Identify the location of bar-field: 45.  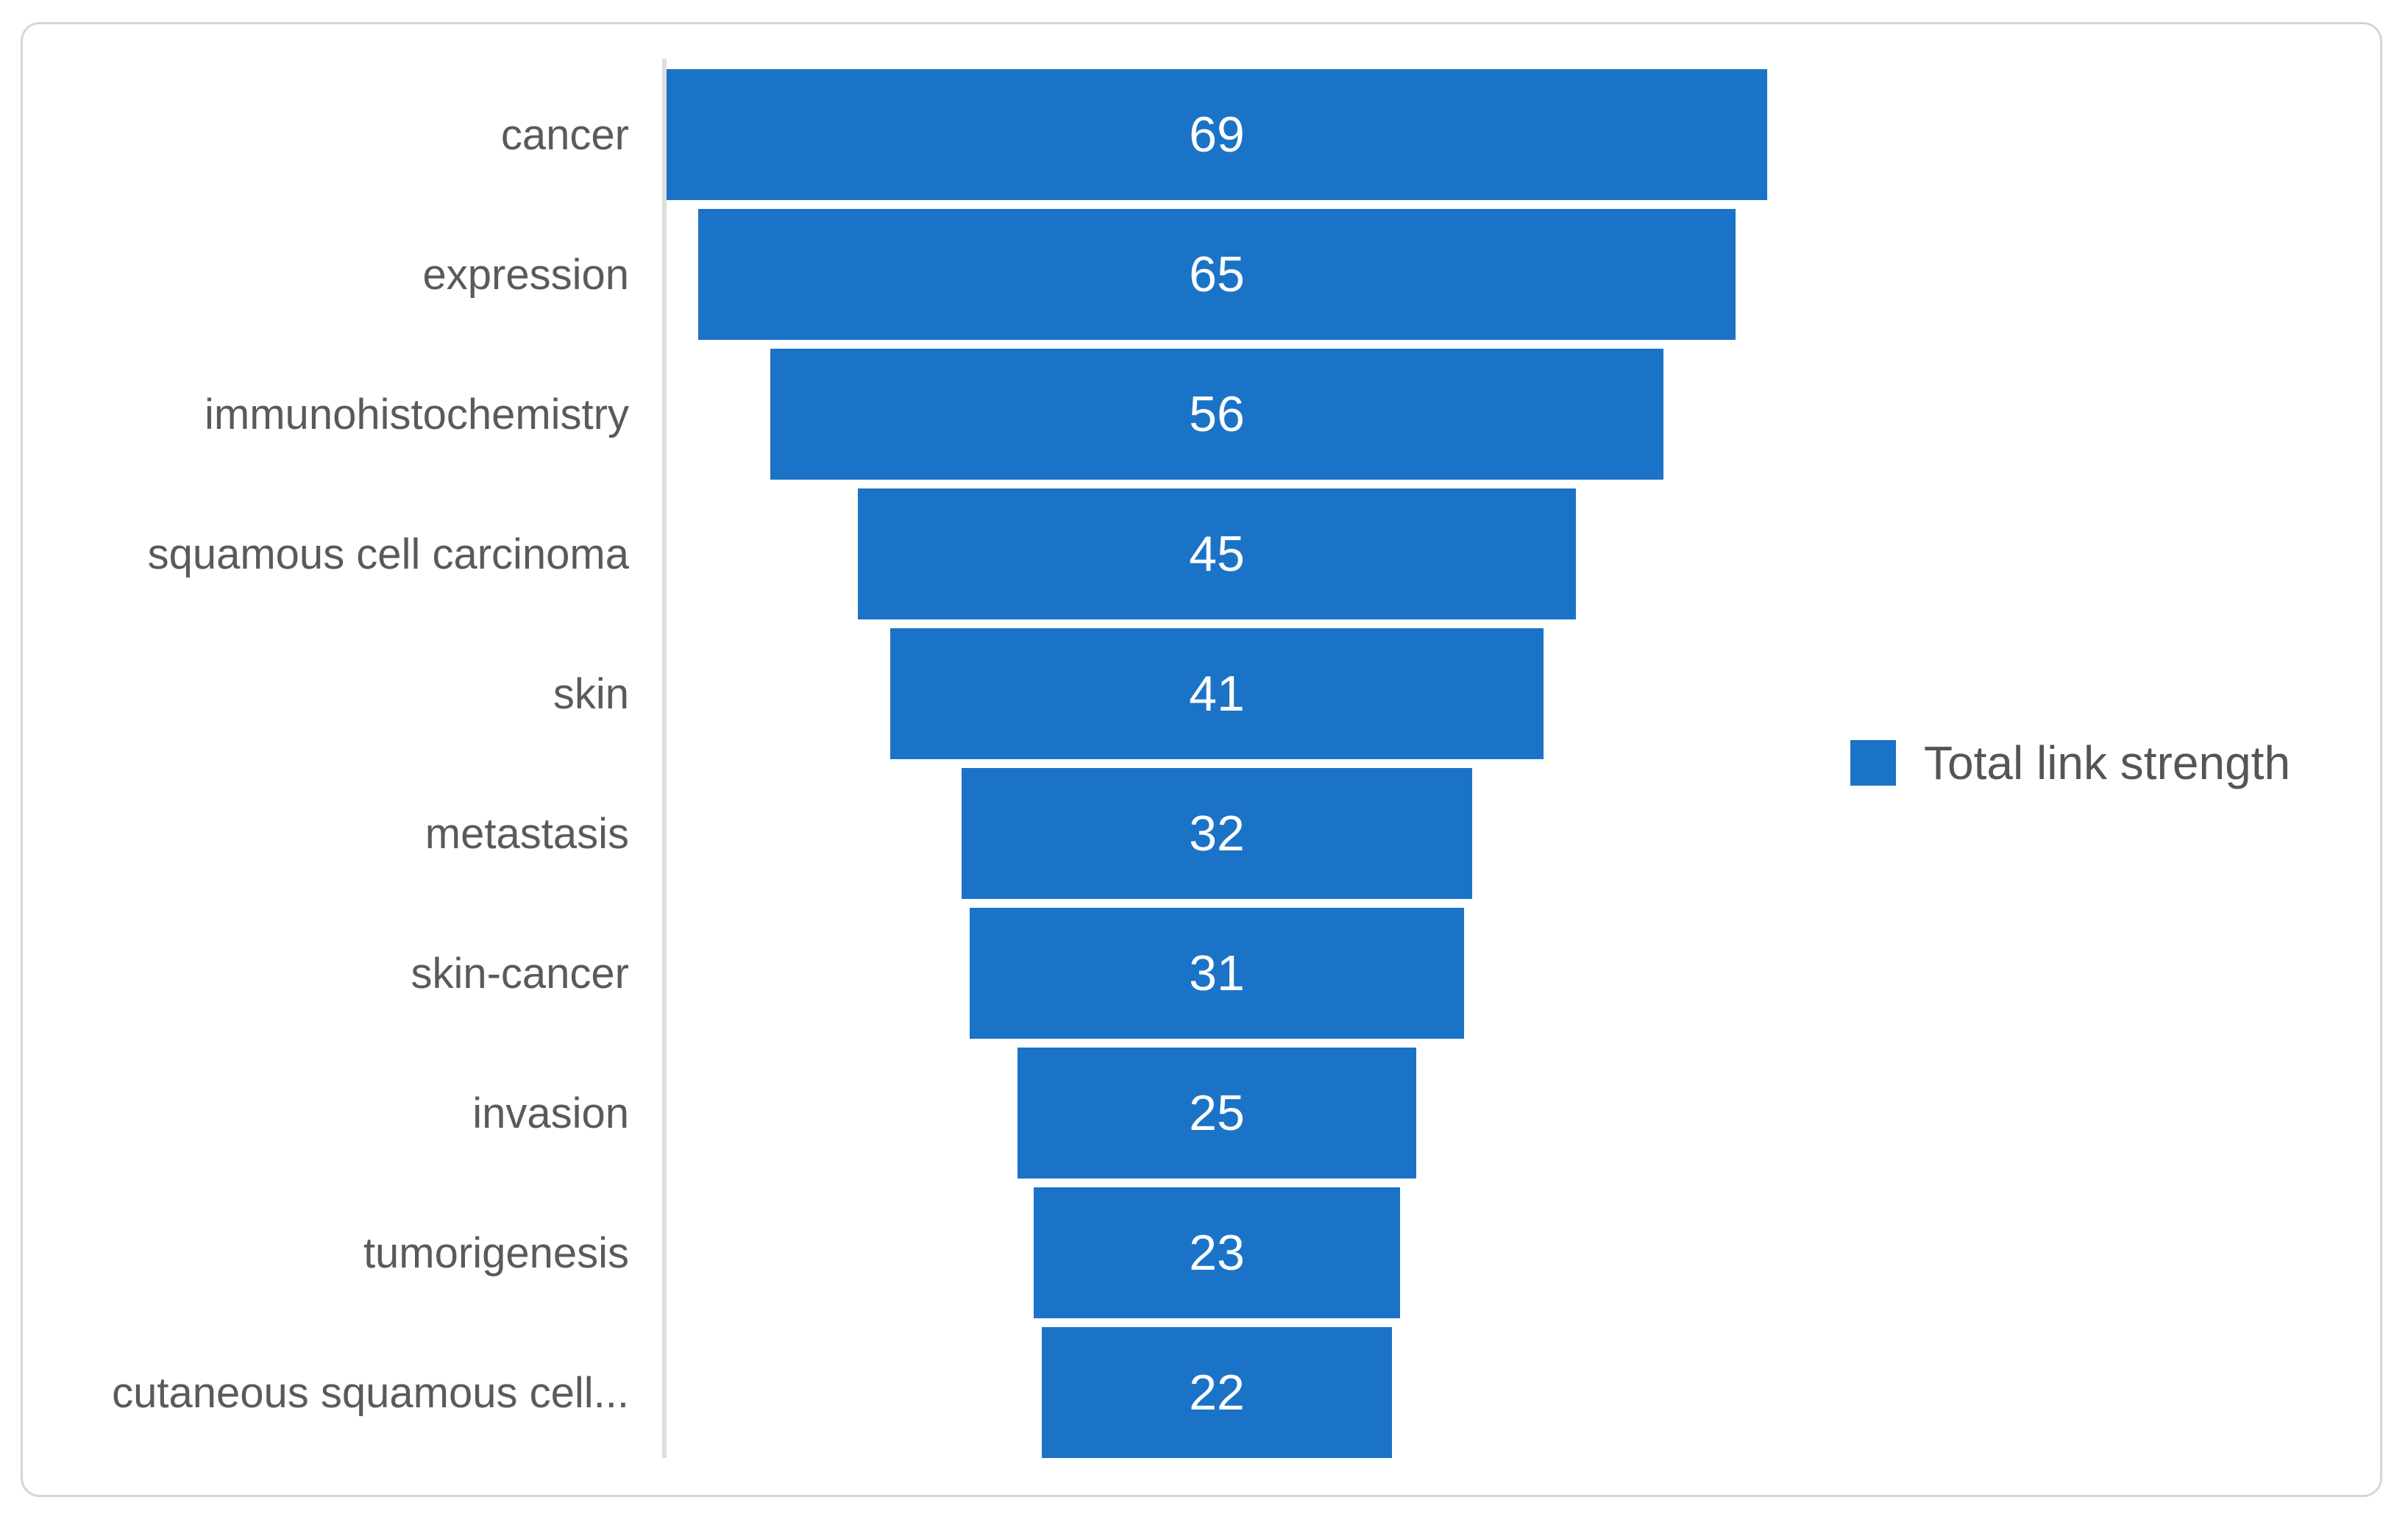
(1217, 554).